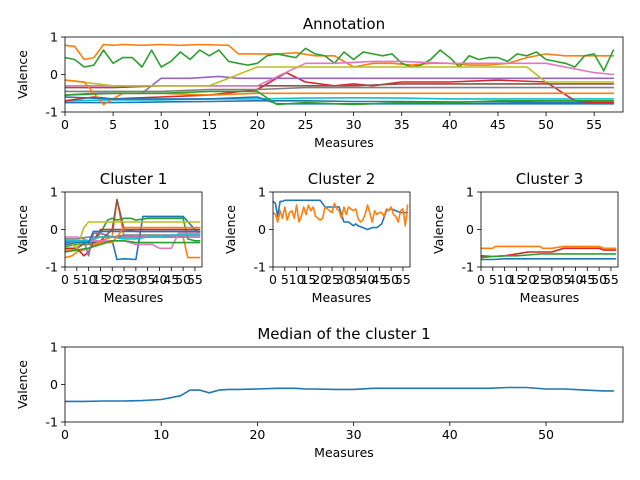 The width and height of the screenshot is (640, 480). What do you see at coordinates (550, 179) in the screenshot?
I see `chart-title: Cluster 3` at bounding box center [550, 179].